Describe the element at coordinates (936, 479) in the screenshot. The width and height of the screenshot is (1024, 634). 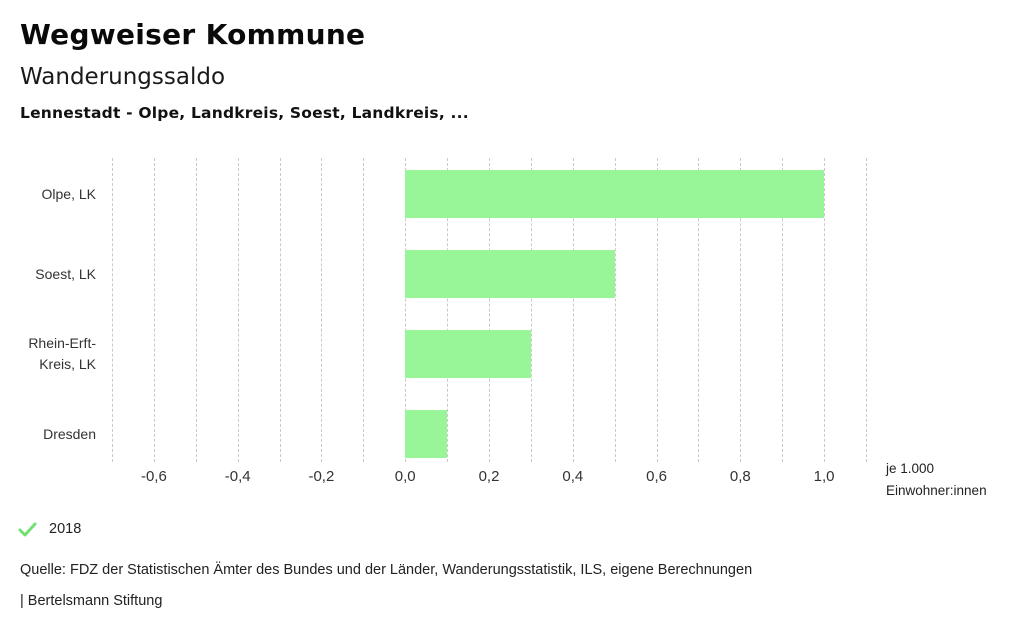
I see `x-axis-unit-label: je 1.000 Einwohner:innen` at that location.